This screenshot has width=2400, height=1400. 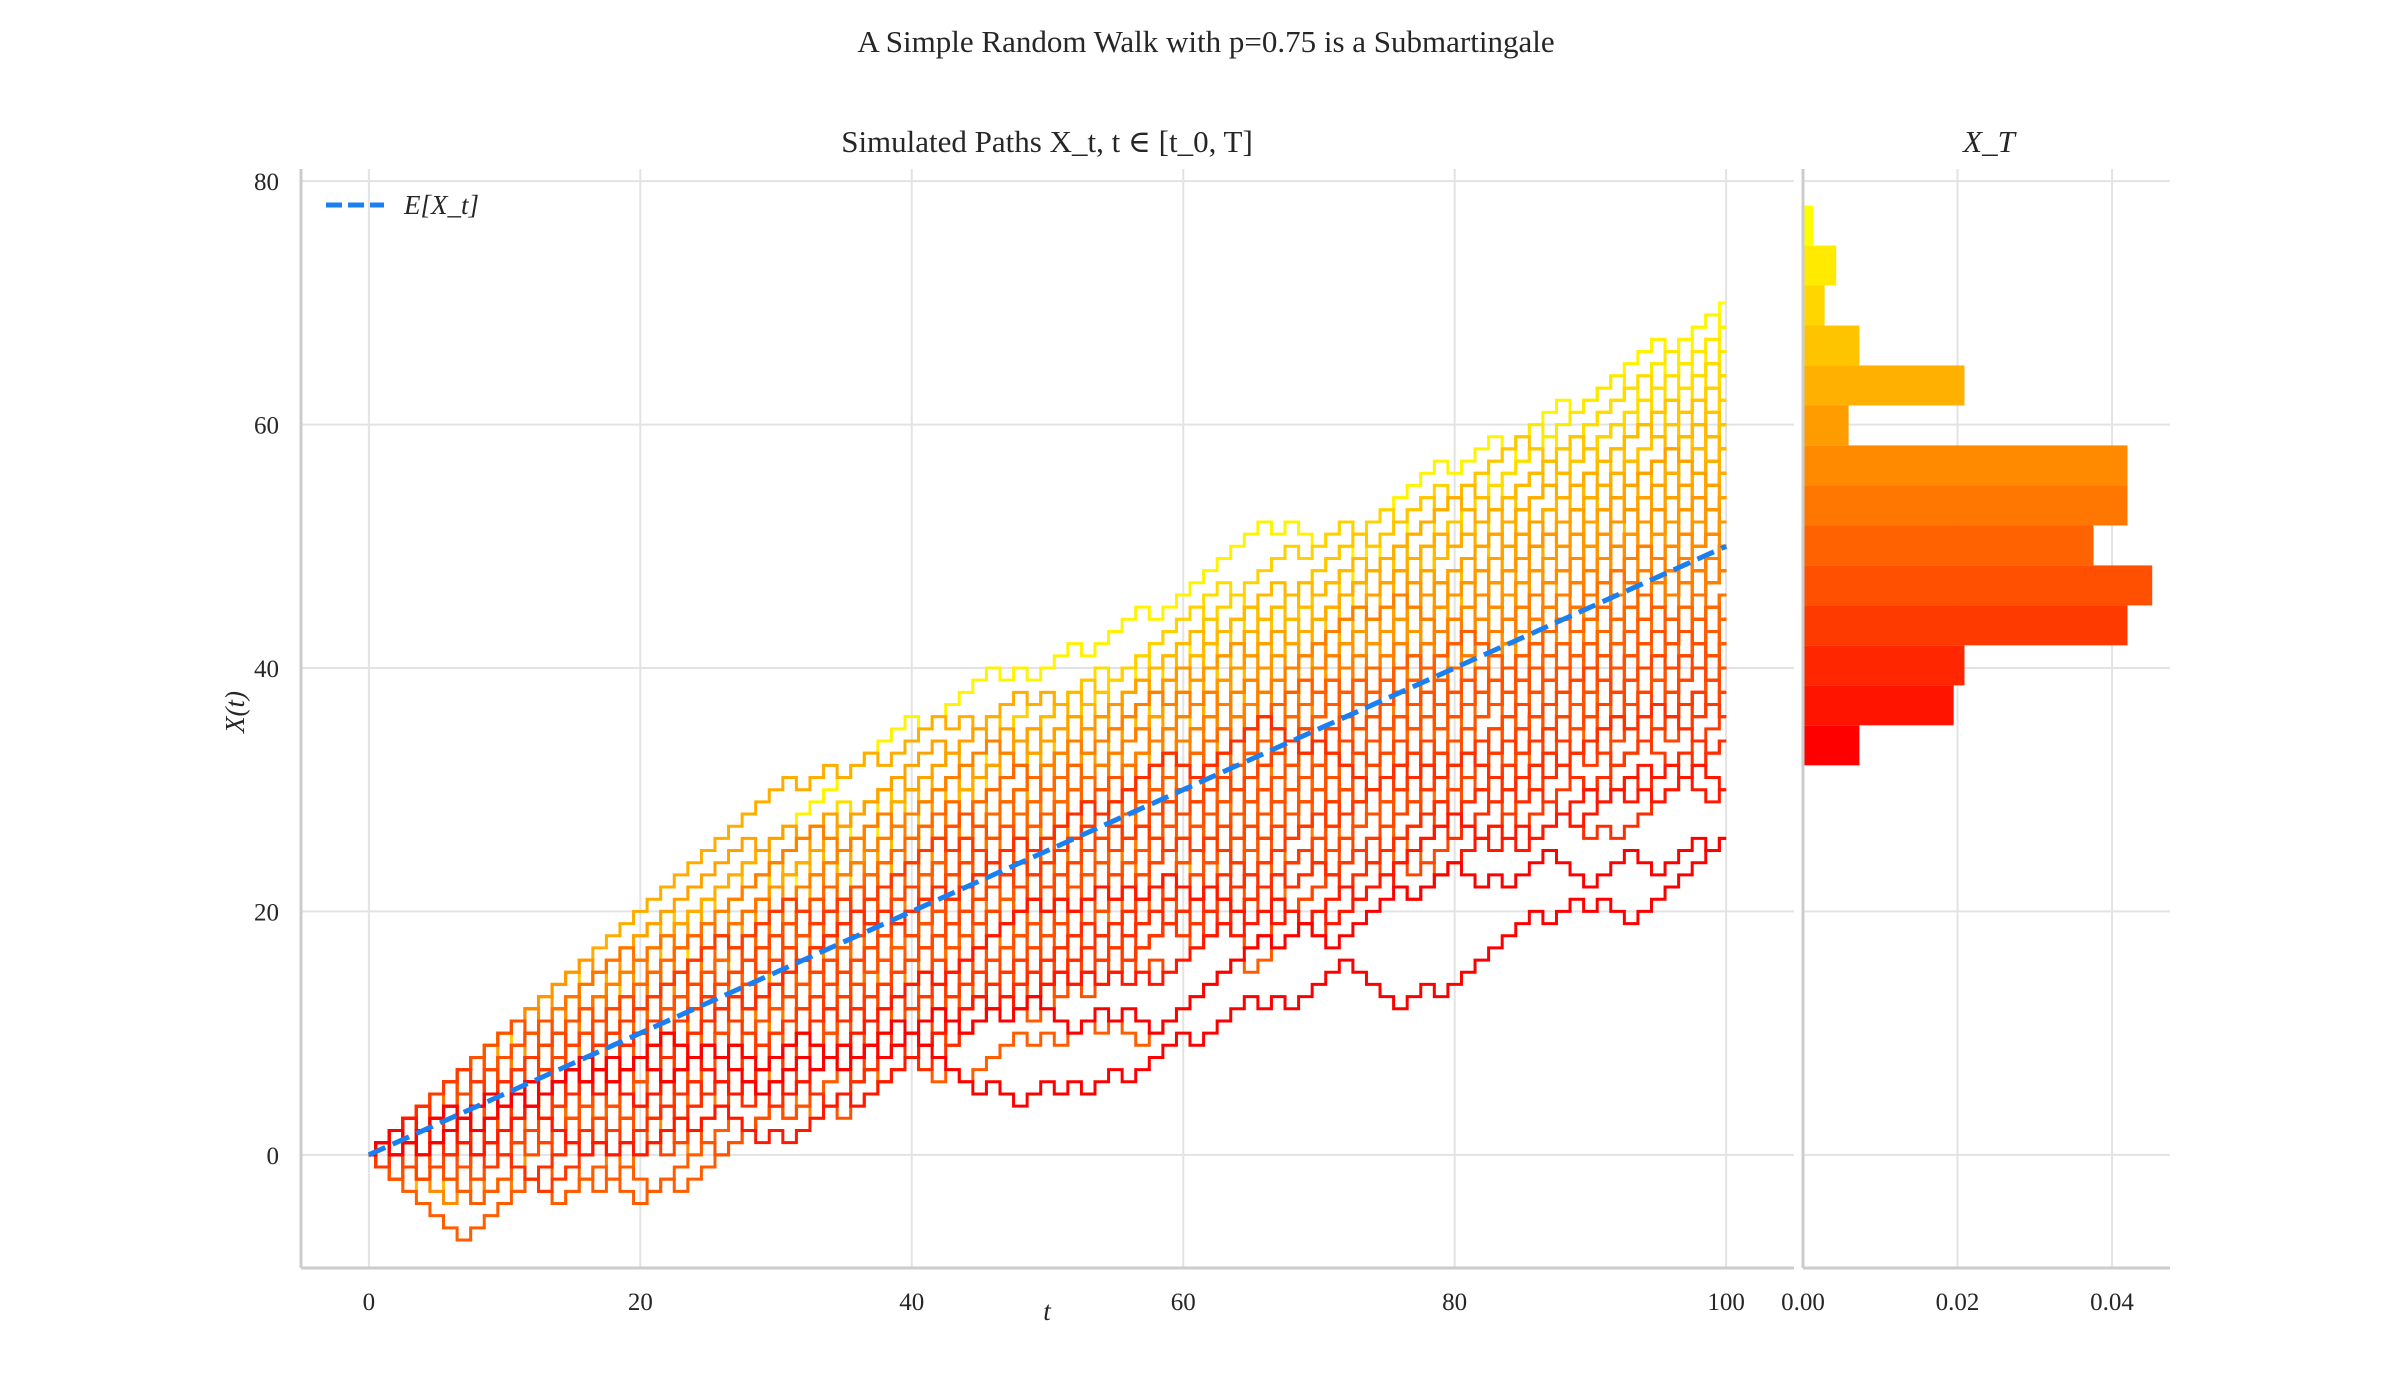 What do you see at coordinates (1183, 1302) in the screenshot?
I see `x-tick-label: 60` at bounding box center [1183, 1302].